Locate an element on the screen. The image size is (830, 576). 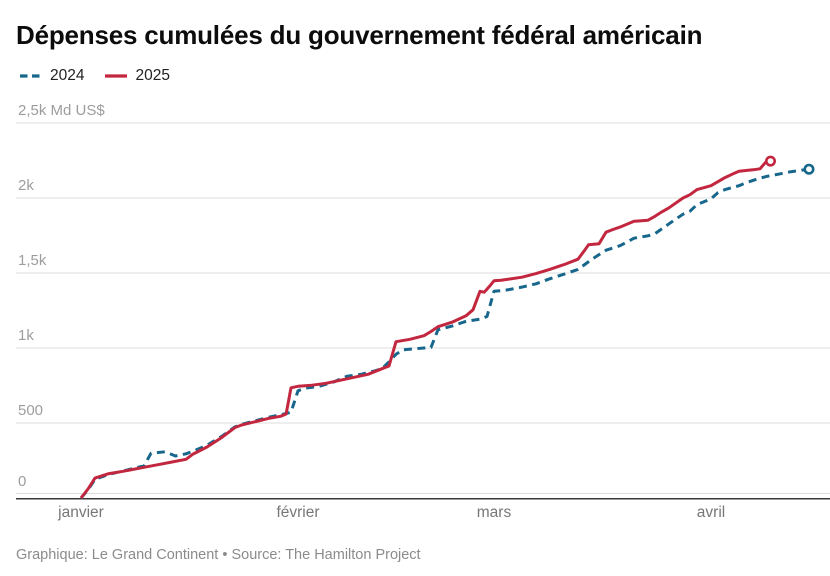
legend-item-2025: 2025 is located at coordinates (137, 76).